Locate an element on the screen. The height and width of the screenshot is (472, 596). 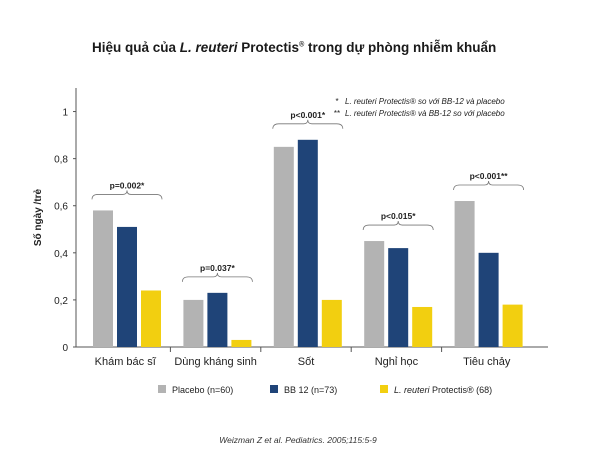
title-prefix: Hiệu quả của is located at coordinates (136, 47).